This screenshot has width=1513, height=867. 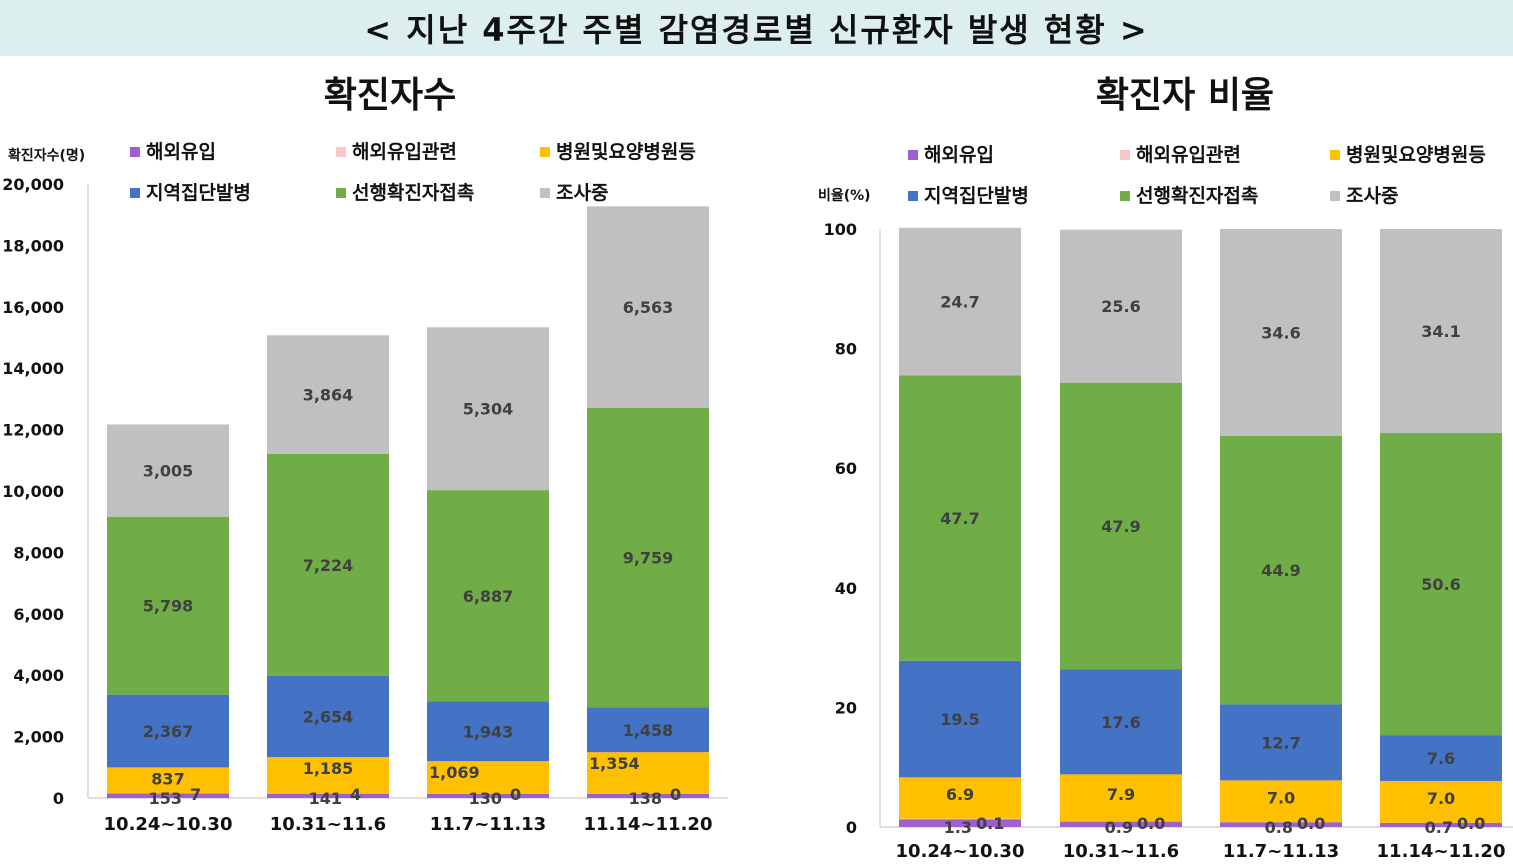 What do you see at coordinates (454, 772) in the screenshot?
I see `data-label: 1,069` at bounding box center [454, 772].